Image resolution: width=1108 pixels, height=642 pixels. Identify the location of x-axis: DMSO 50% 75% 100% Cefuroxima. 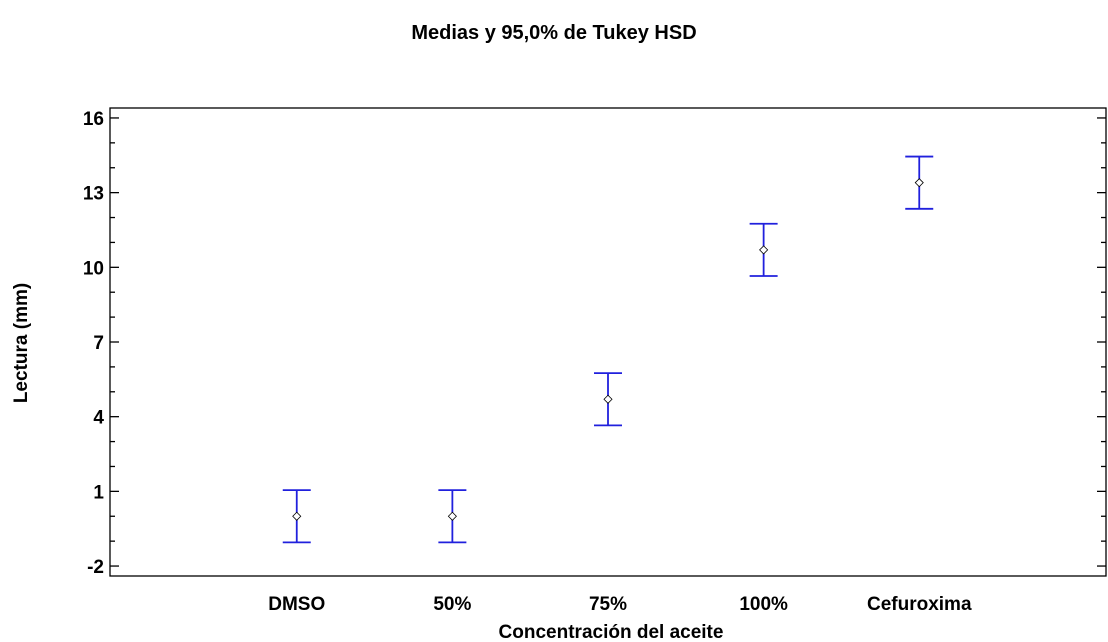
(620, 604).